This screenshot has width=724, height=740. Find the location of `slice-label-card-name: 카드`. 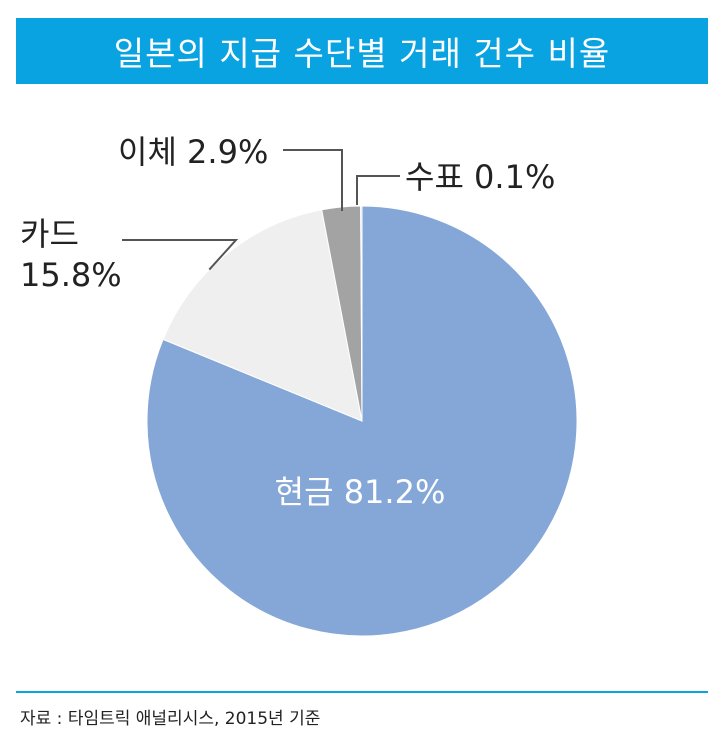

slice-label-card-name: 카드 is located at coordinates (49, 234).